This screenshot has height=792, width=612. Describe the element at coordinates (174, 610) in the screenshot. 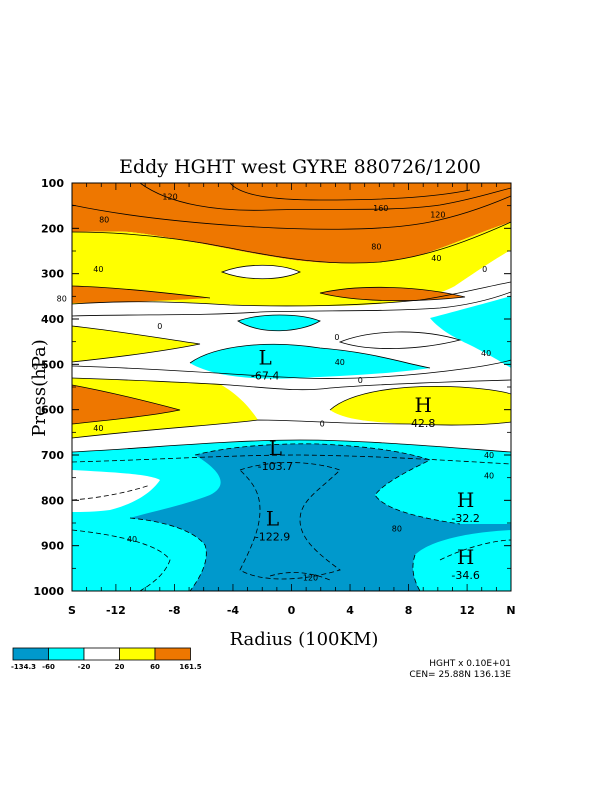

I see `x-tick-label: -8` at that location.